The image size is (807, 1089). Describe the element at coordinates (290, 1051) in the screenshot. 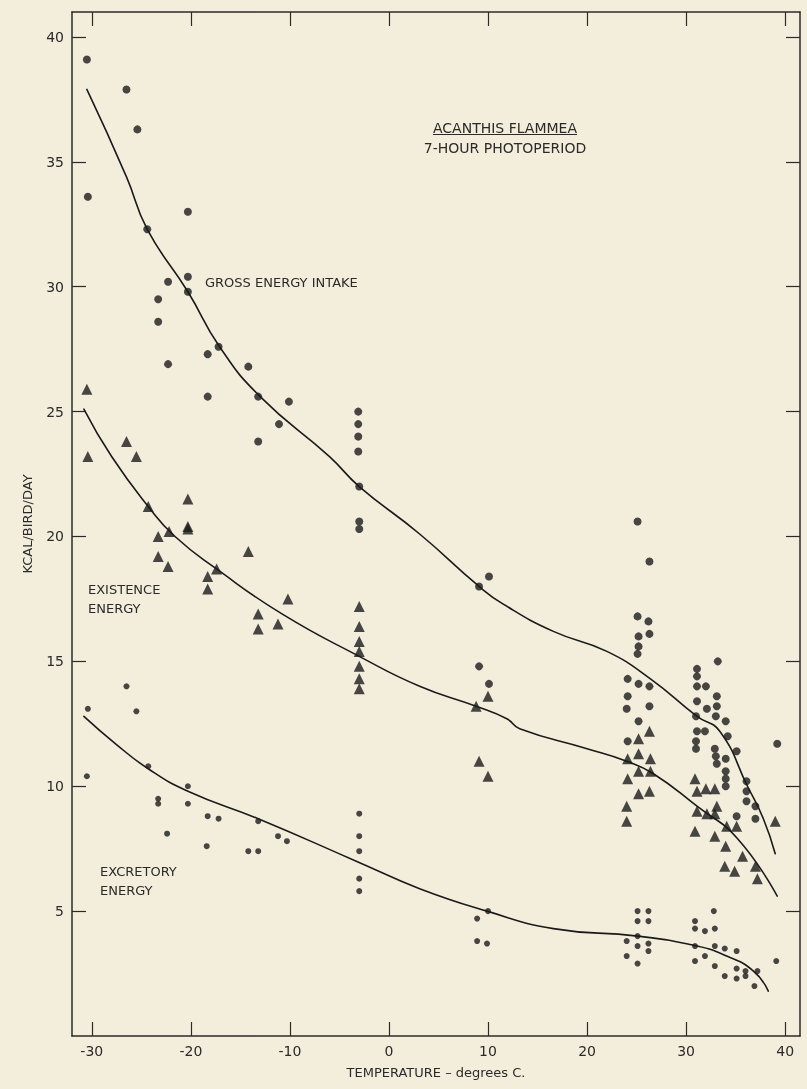

I see `x-tick-label: -10` at that location.